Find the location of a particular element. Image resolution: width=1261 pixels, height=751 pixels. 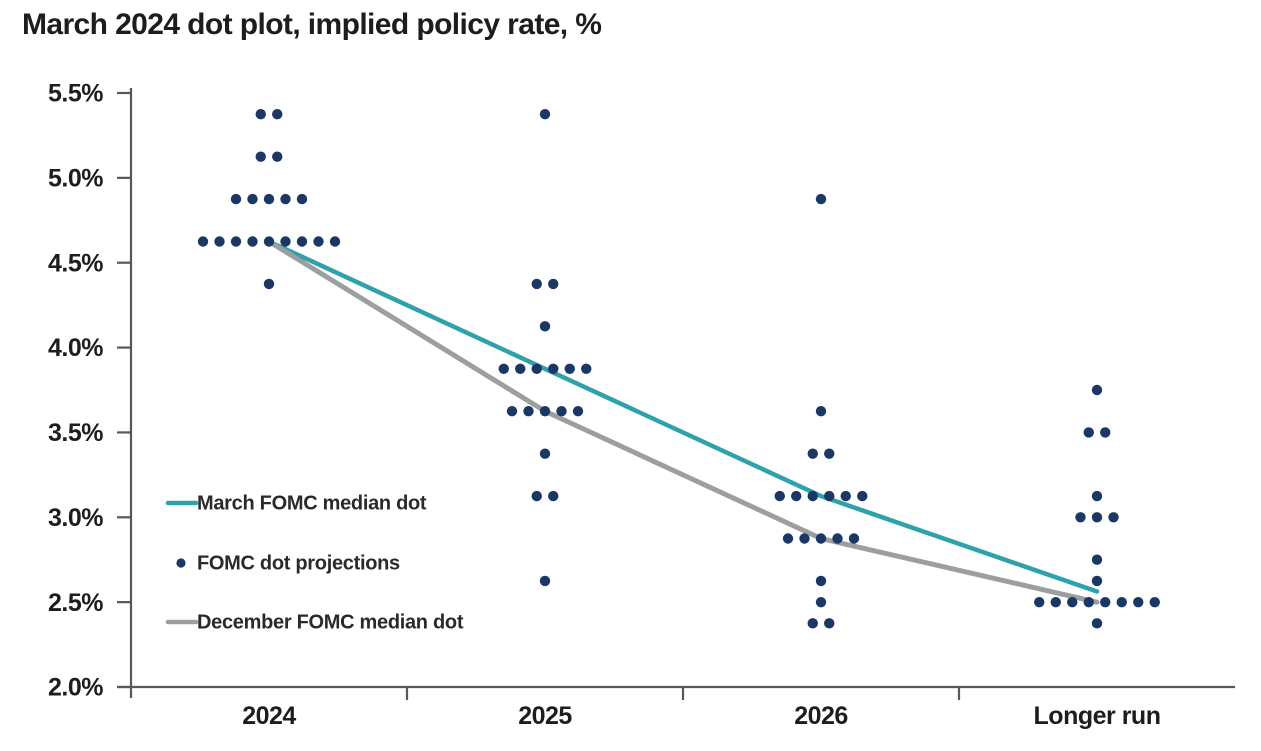

y-axis-label: 4.0% is located at coordinates (75, 348).